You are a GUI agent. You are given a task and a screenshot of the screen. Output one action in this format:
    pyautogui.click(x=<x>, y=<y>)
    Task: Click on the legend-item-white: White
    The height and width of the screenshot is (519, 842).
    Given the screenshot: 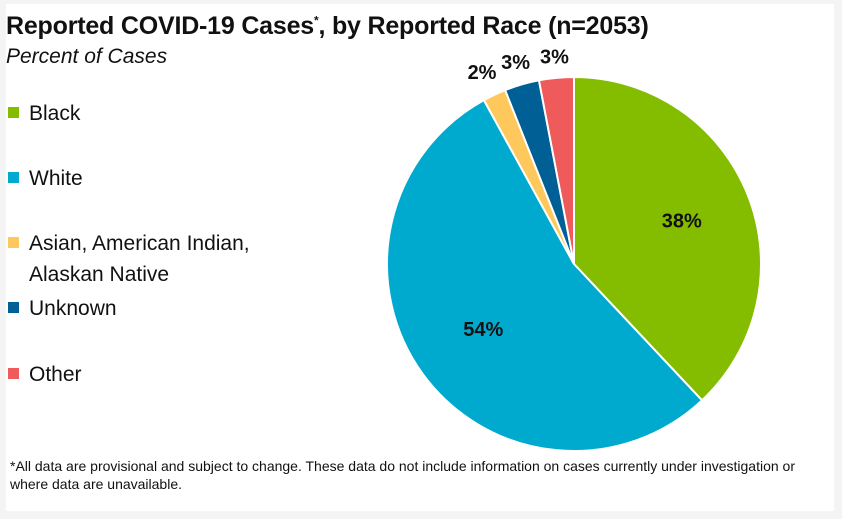 What is the action you would take?
    pyautogui.click(x=151, y=178)
    